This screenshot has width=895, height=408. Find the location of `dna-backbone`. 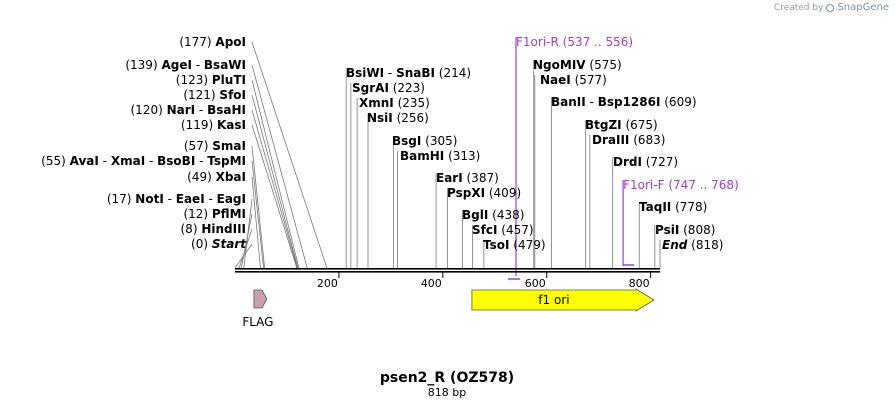

dna-backbone is located at coordinates (447, 270).